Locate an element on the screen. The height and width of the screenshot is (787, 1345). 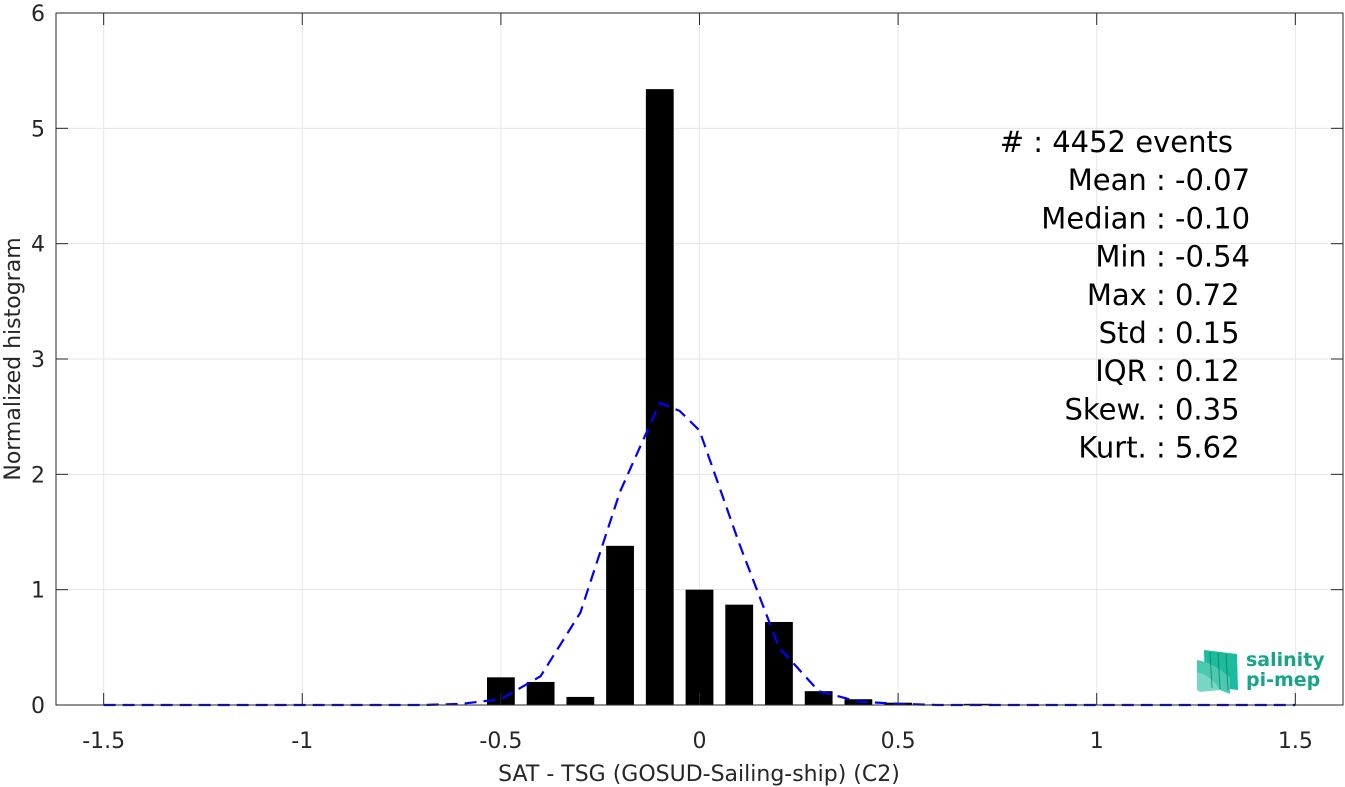
stat-line: Kurt. : 5.62 is located at coordinates (1158, 448).